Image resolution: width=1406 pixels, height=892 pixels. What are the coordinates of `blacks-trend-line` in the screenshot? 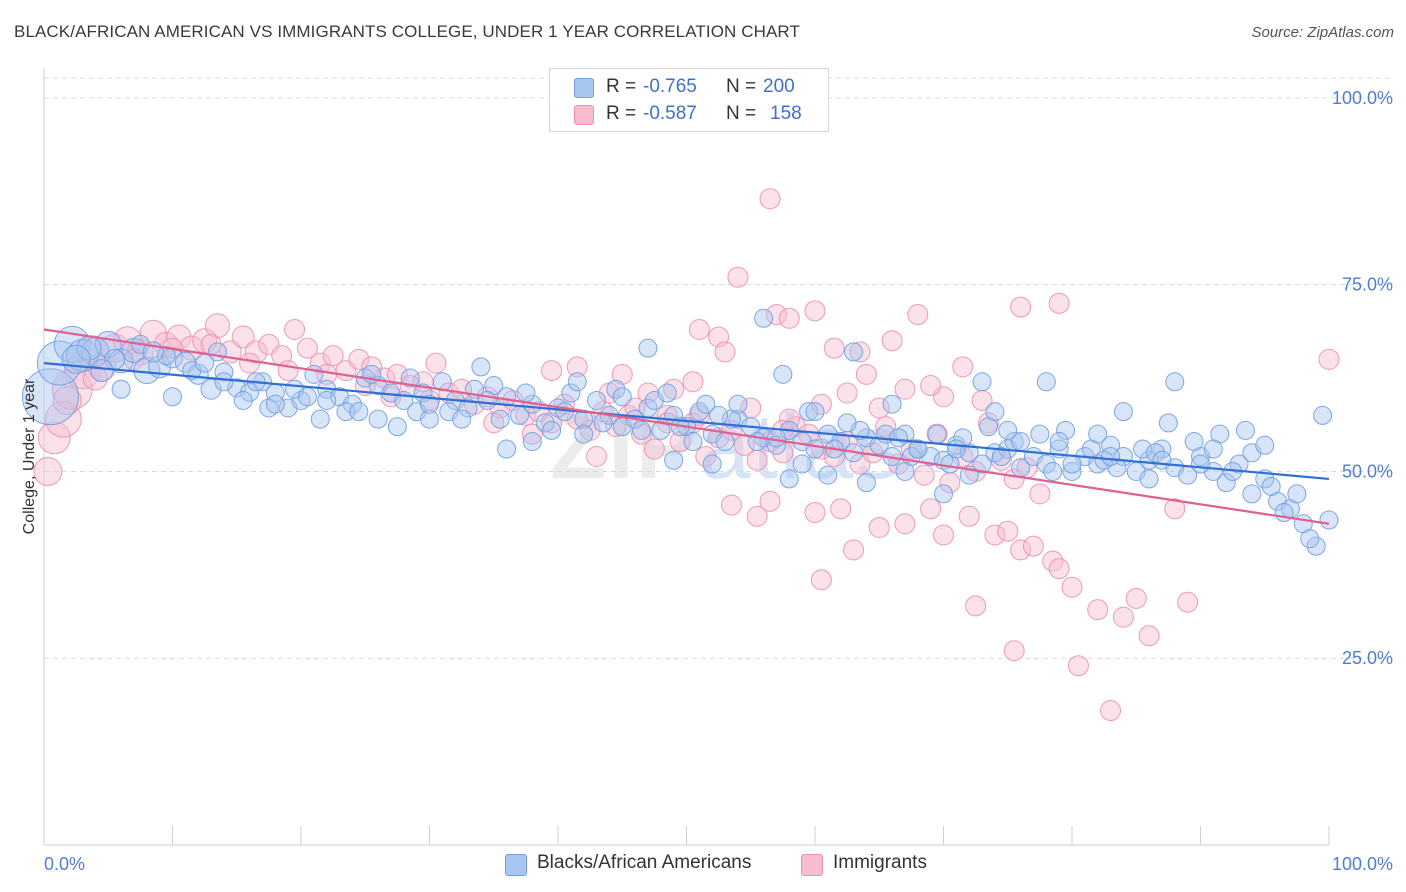 It's located at (686, 421).